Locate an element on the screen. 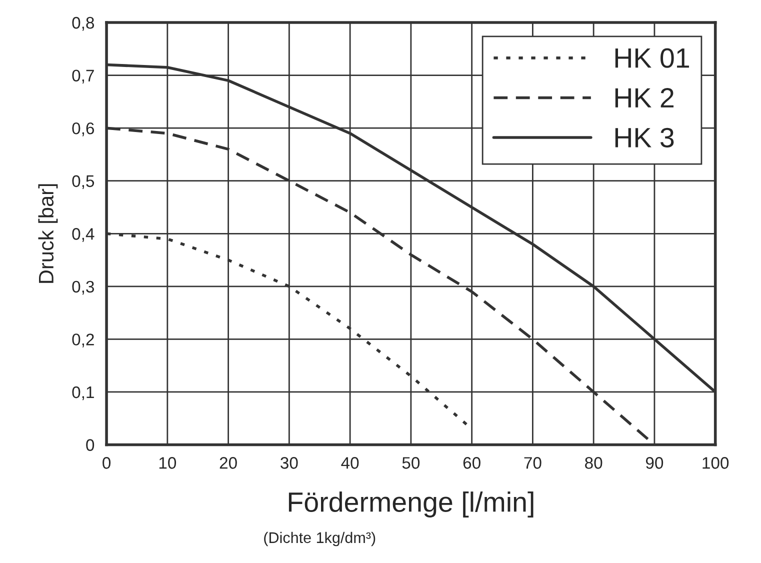  legend-label: HK 2 is located at coordinates (644, 98).